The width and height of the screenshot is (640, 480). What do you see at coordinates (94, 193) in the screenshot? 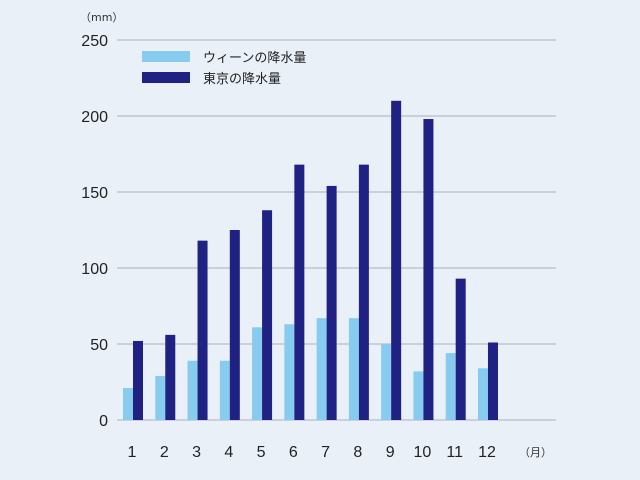
I see `y-tick-label: 150` at bounding box center [94, 193].